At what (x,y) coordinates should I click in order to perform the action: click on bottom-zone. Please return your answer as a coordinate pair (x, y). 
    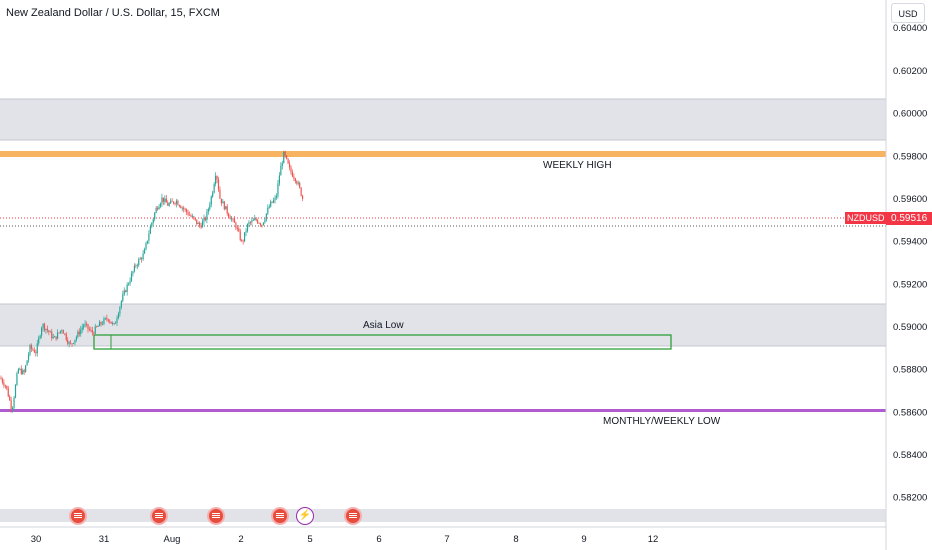
    Looking at the image, I should click on (443, 515).